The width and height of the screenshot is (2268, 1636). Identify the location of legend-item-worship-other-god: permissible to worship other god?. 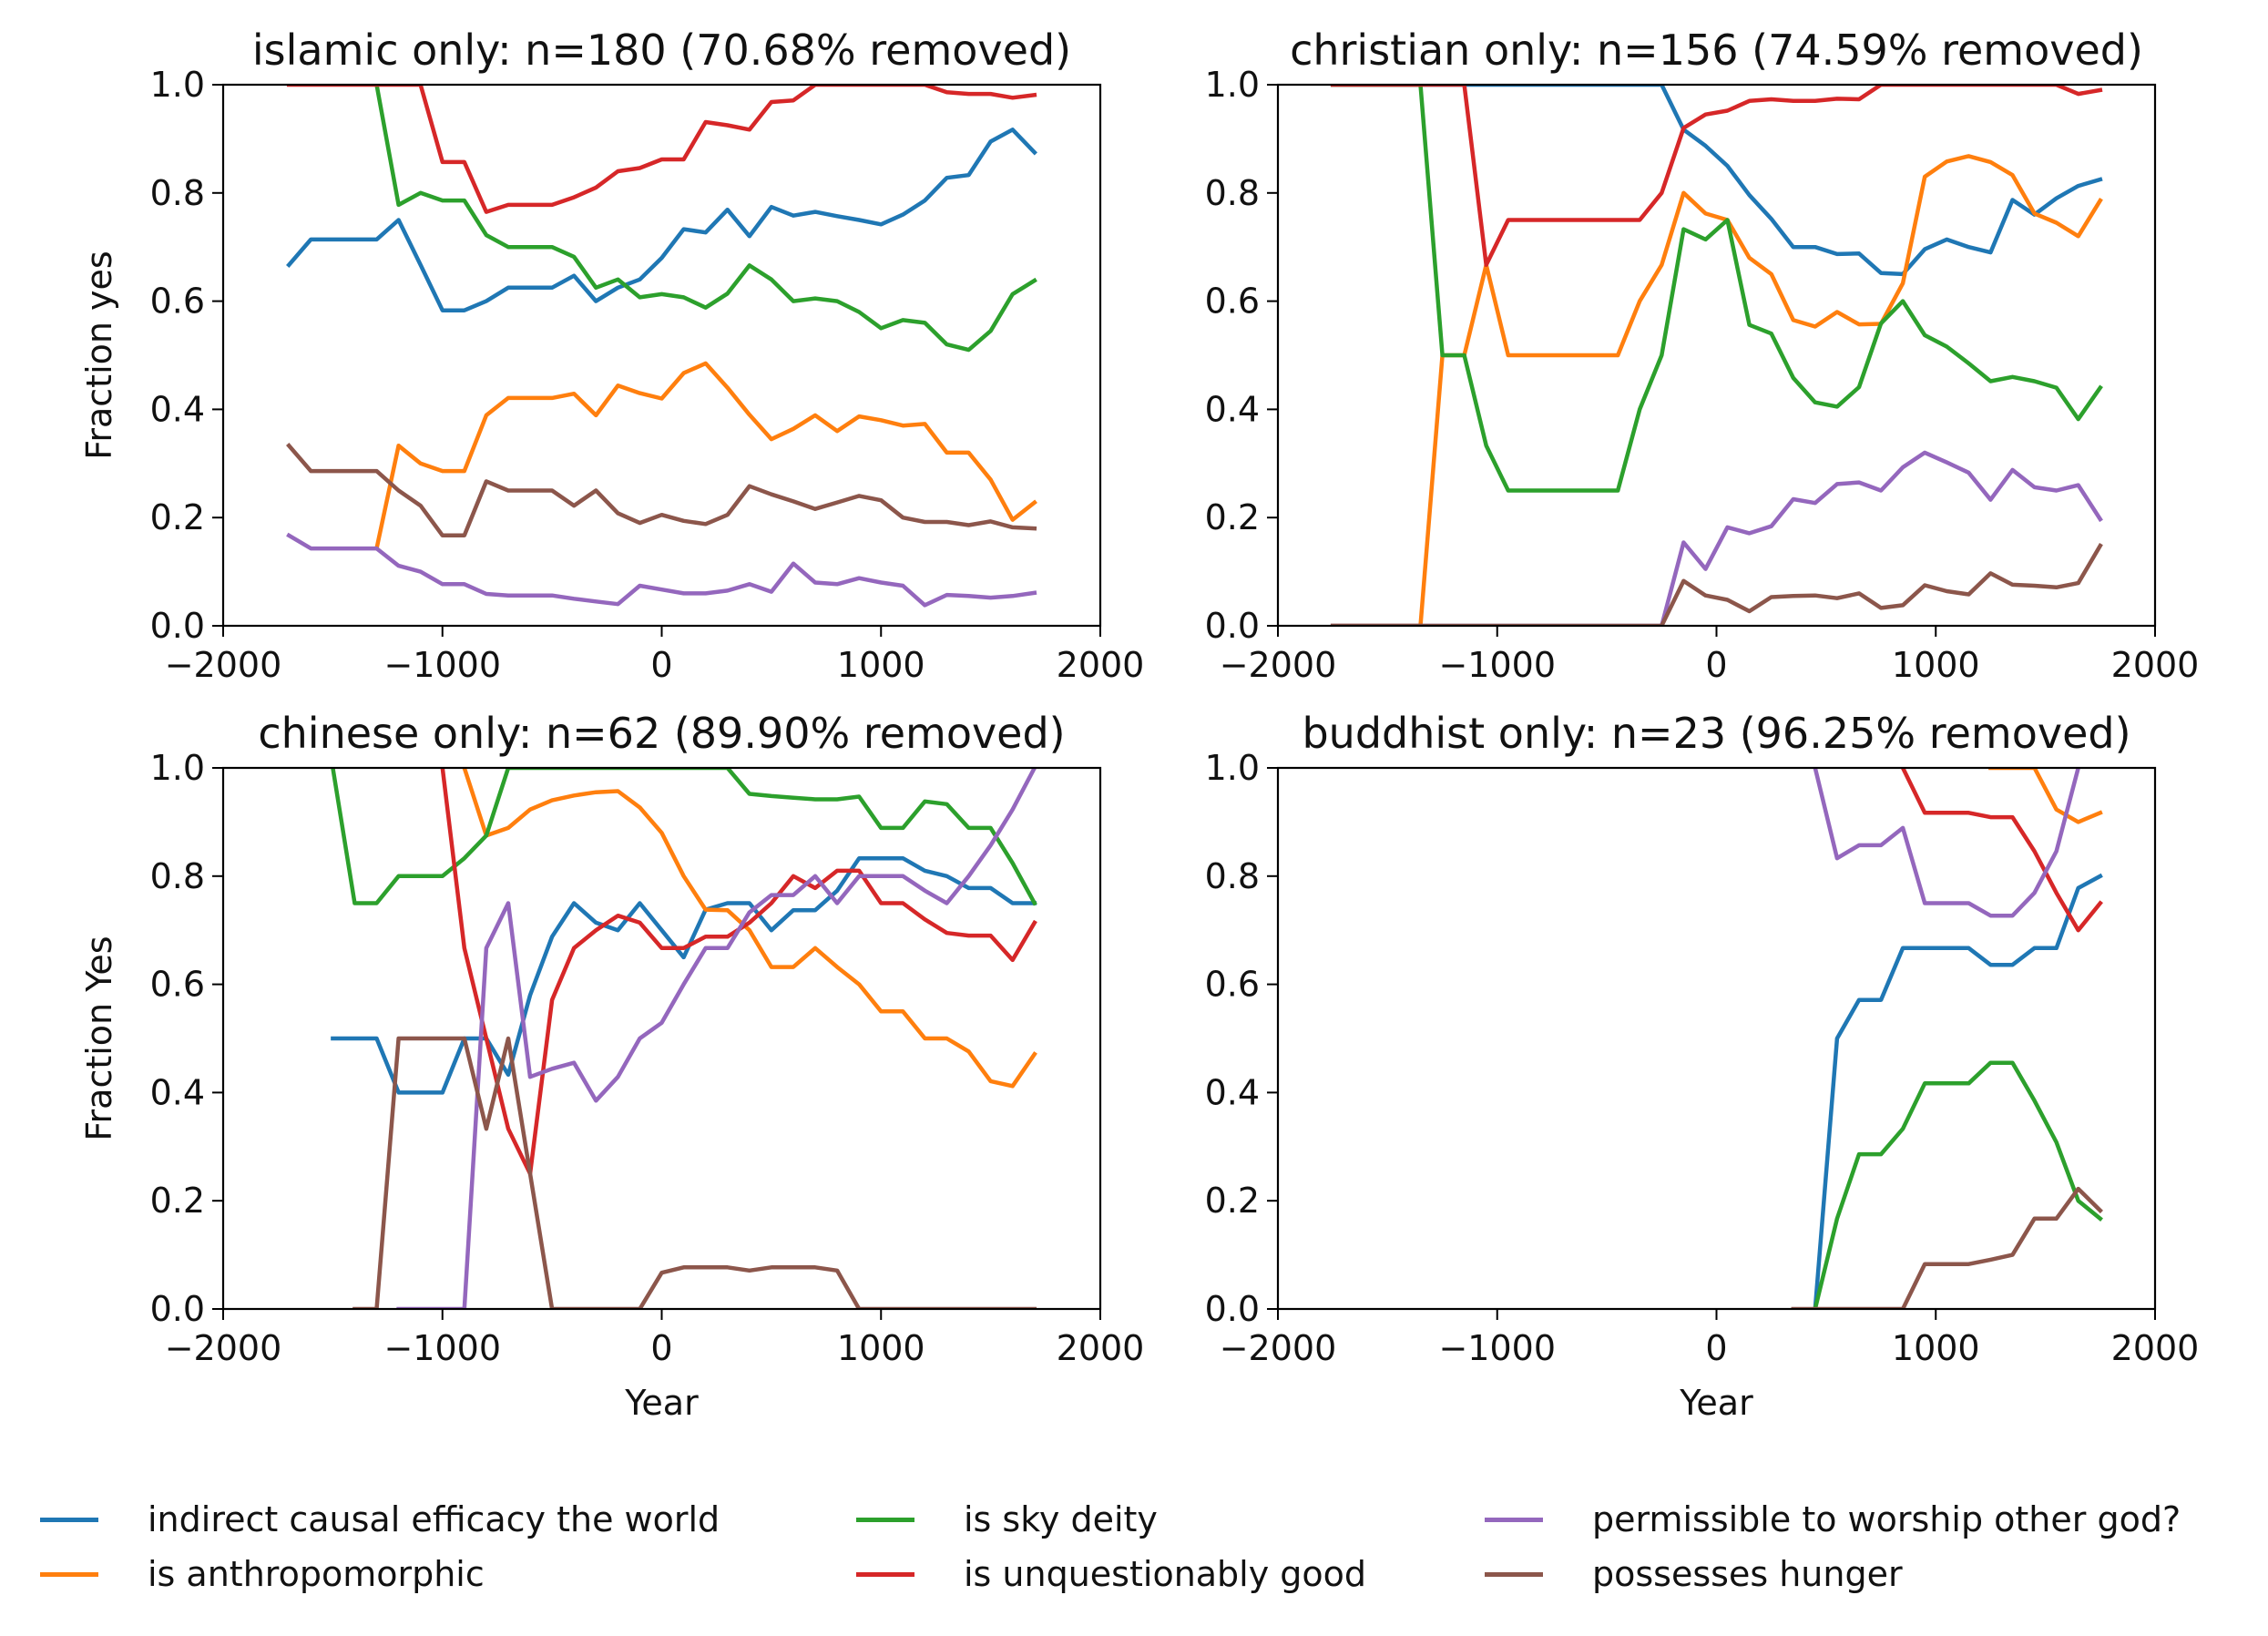
(1833, 1519).